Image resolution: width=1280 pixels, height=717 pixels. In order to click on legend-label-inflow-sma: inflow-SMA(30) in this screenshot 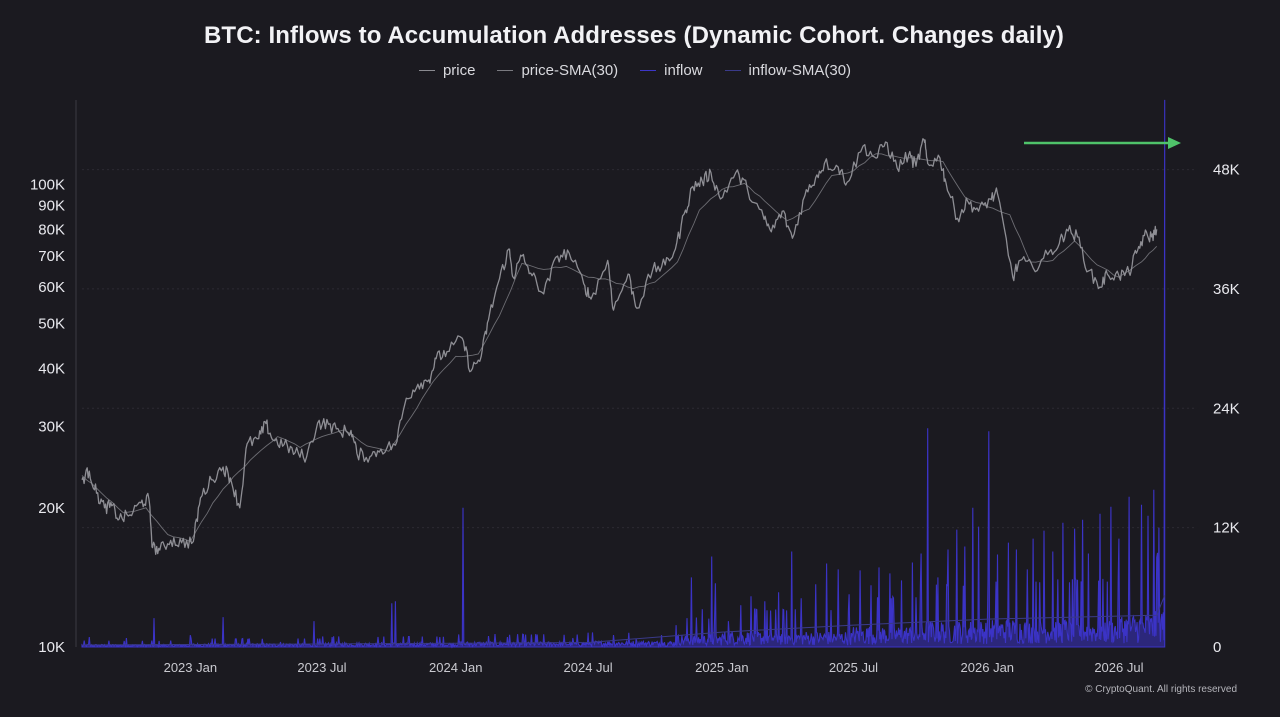, I will do `click(800, 70)`.